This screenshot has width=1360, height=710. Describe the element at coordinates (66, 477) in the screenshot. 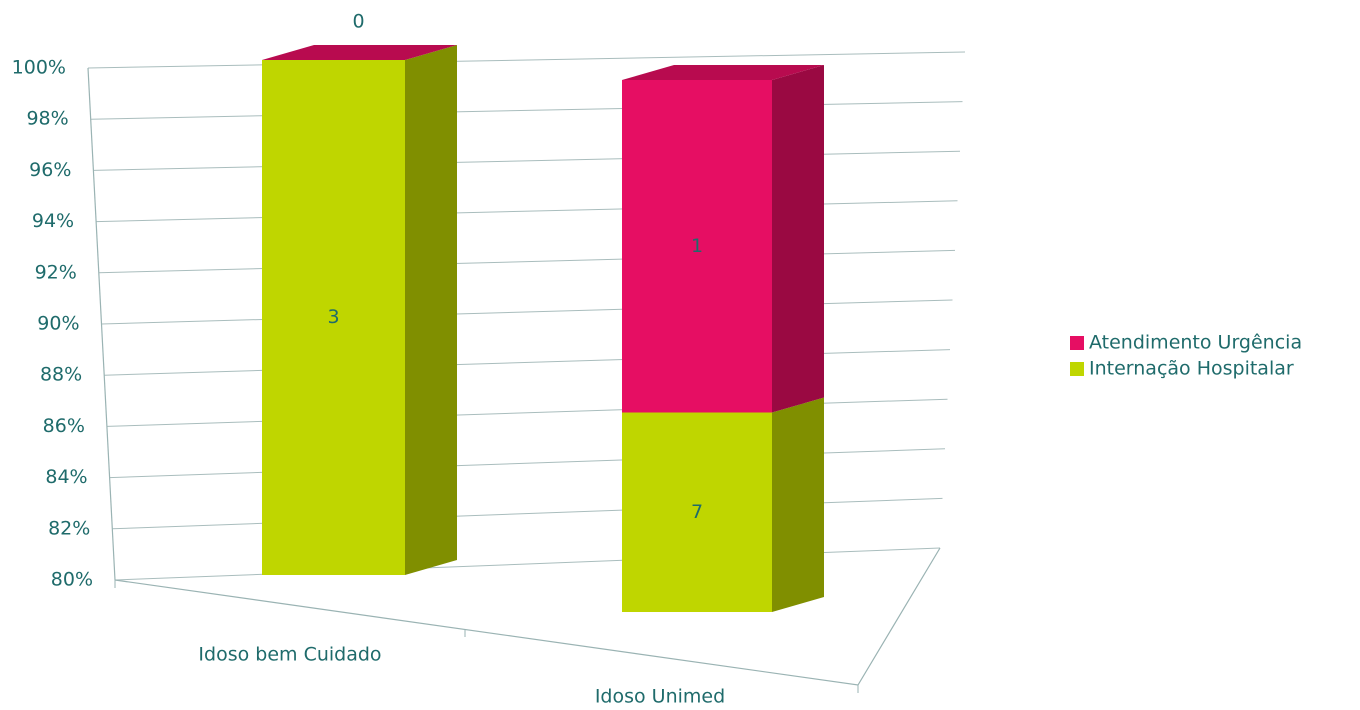

I see `y-tick-label: 84%` at that location.